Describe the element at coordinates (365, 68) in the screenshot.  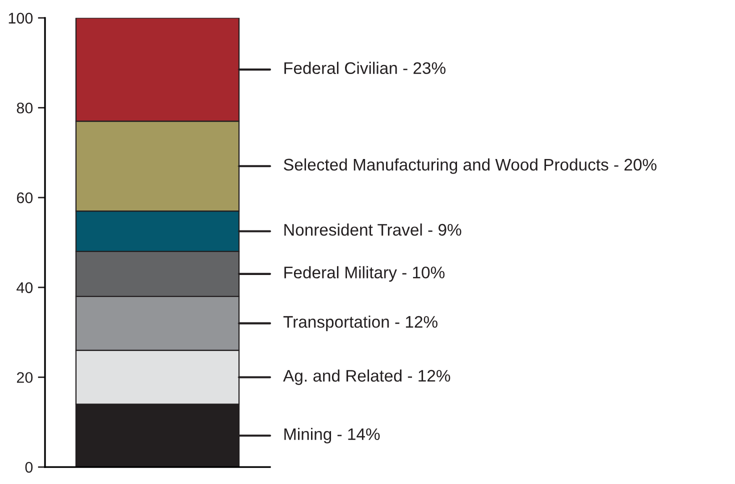
I see `legend-label: Federal Civilian - 23%` at that location.